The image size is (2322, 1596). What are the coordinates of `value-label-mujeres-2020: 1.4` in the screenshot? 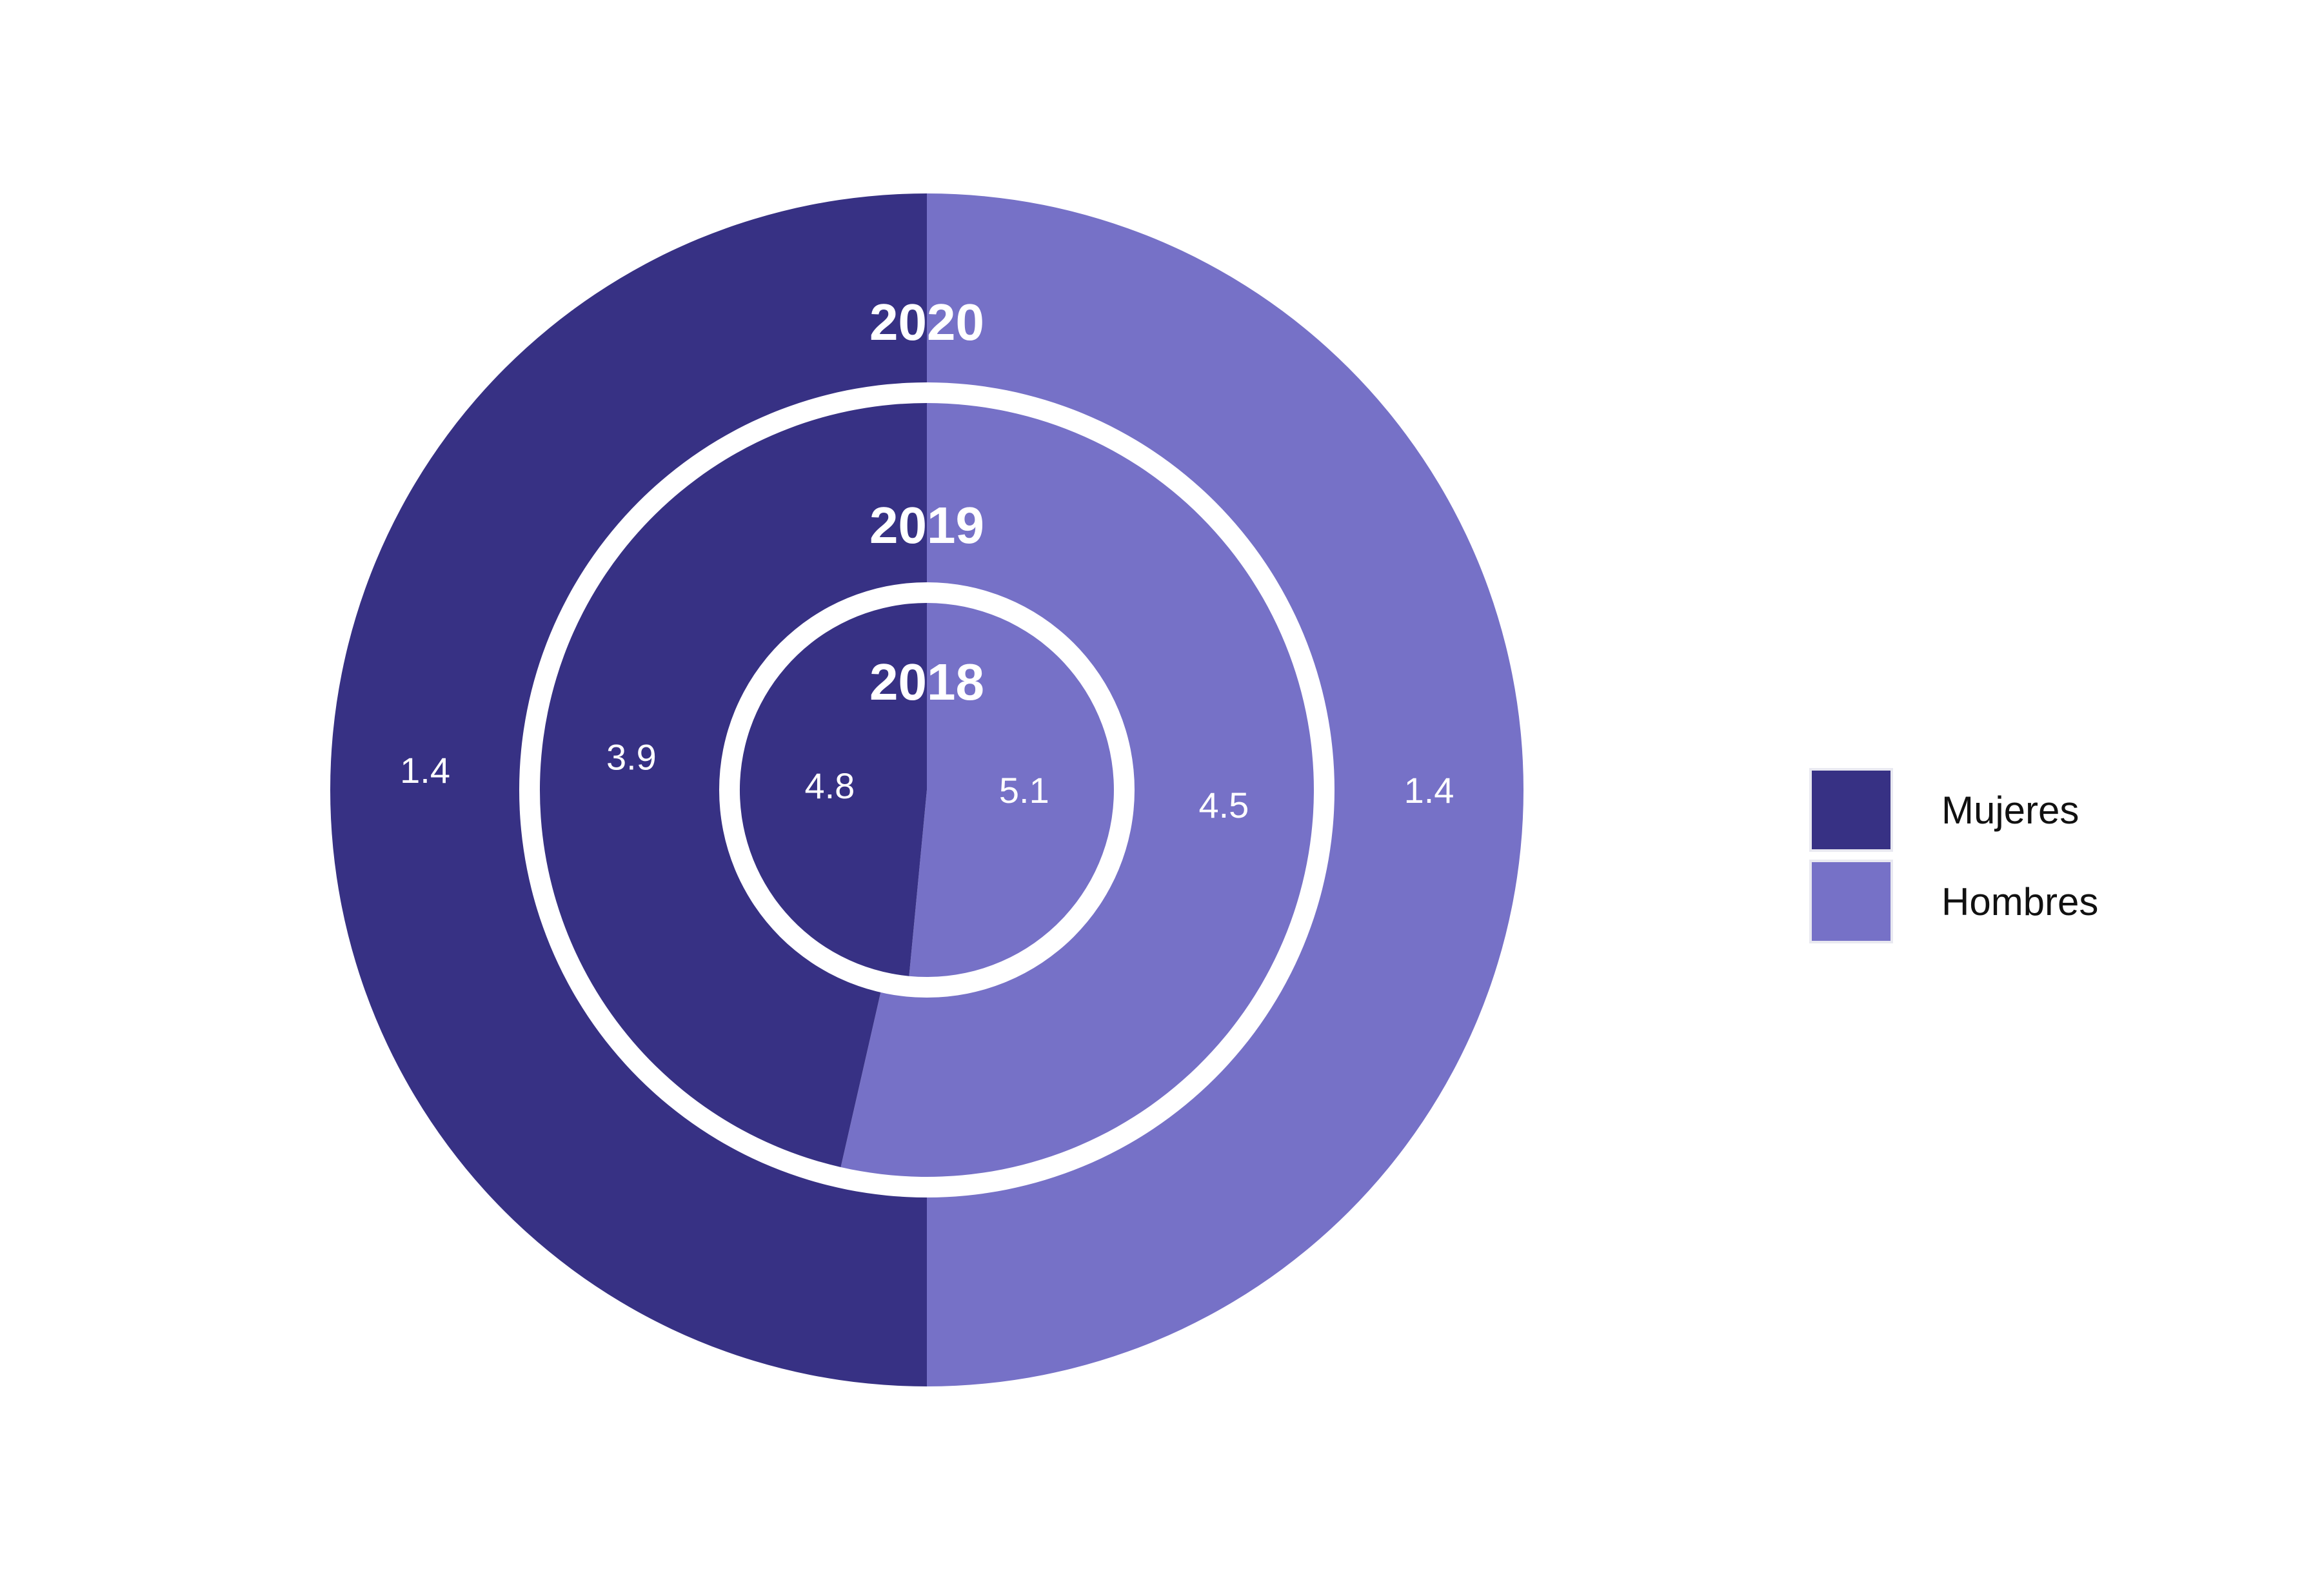 It's located at (425, 771).